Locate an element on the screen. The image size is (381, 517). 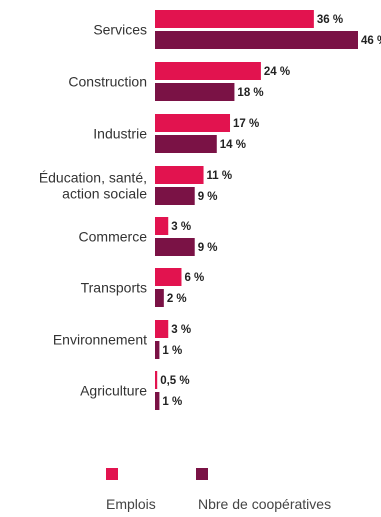
category-label: Environnement is located at coordinates (100, 340).